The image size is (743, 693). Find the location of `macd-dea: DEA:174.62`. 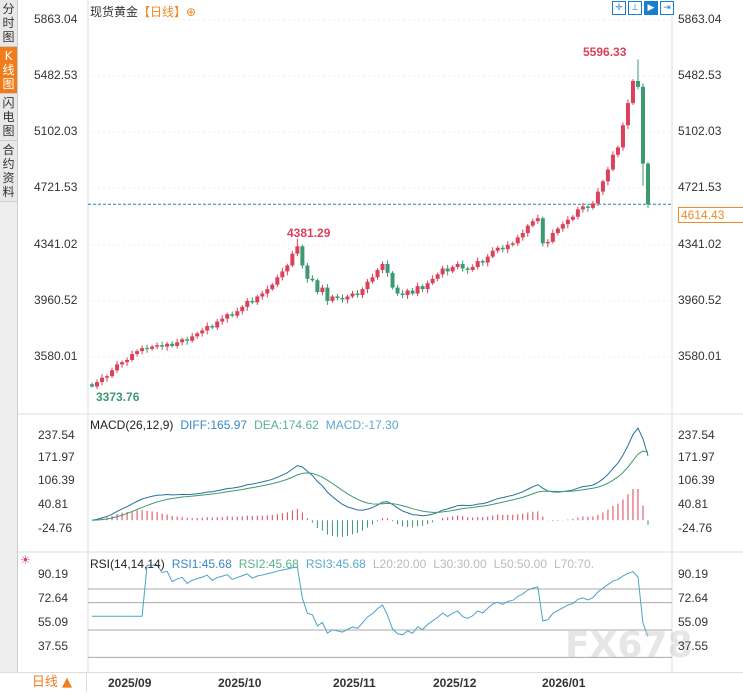

macd-dea: DEA:174.62 is located at coordinates (286, 425).